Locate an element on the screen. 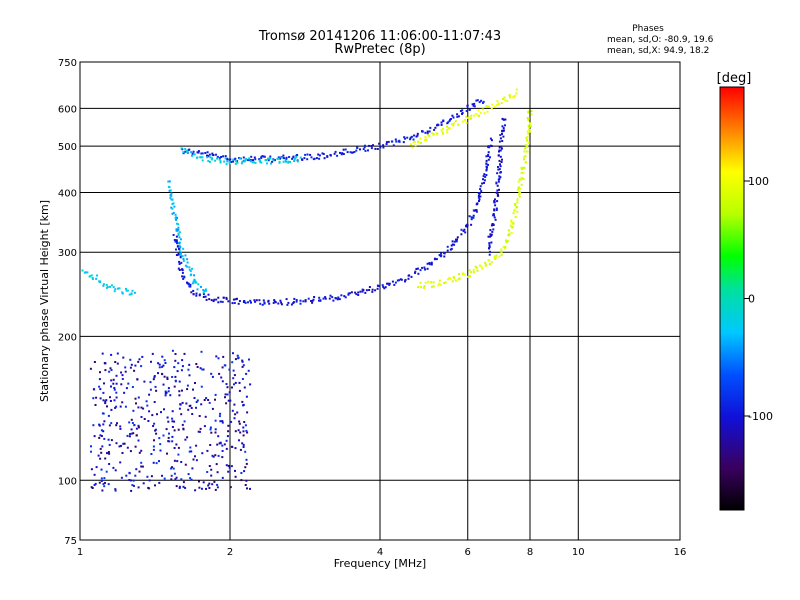 This screenshot has width=800, height=600. y-tick-label: 400 is located at coordinates (67, 193).